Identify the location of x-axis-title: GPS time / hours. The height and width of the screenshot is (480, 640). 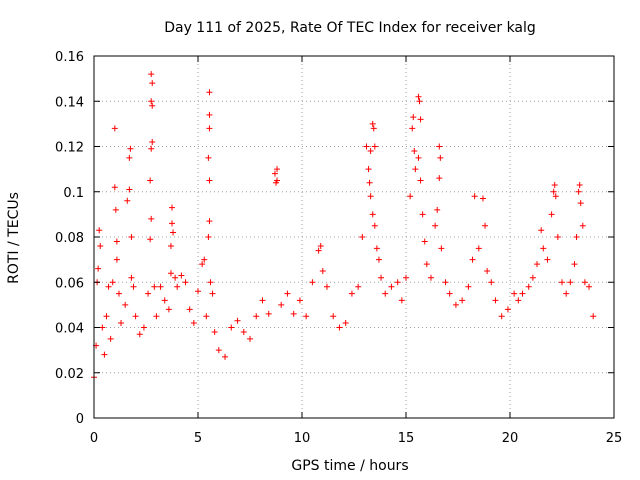
(349, 466).